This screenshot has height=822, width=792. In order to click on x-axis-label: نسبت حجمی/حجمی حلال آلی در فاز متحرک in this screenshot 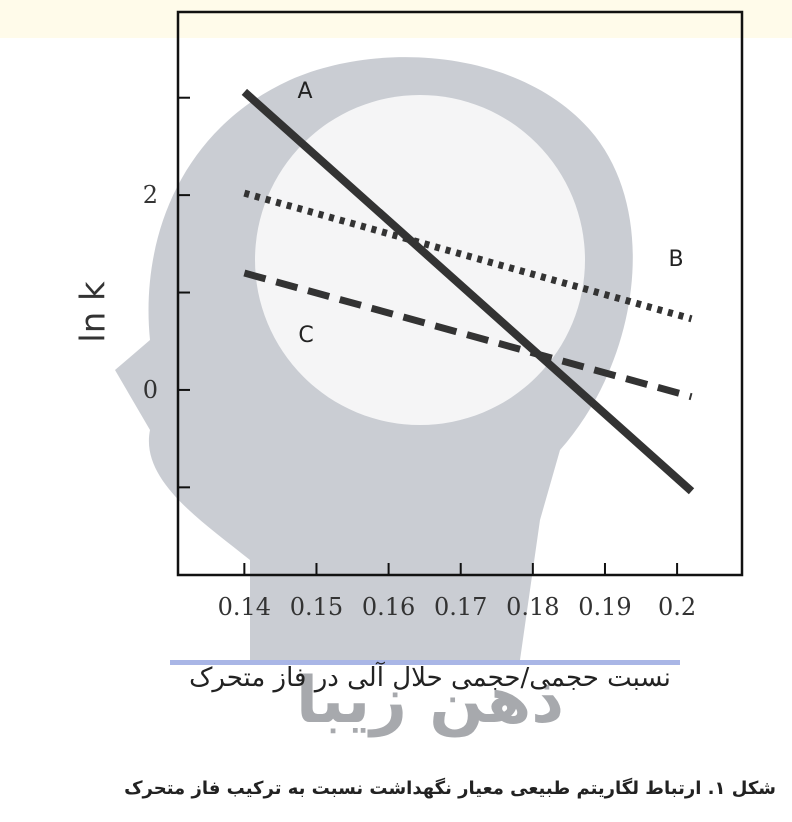, I will do `click(430, 677)`.